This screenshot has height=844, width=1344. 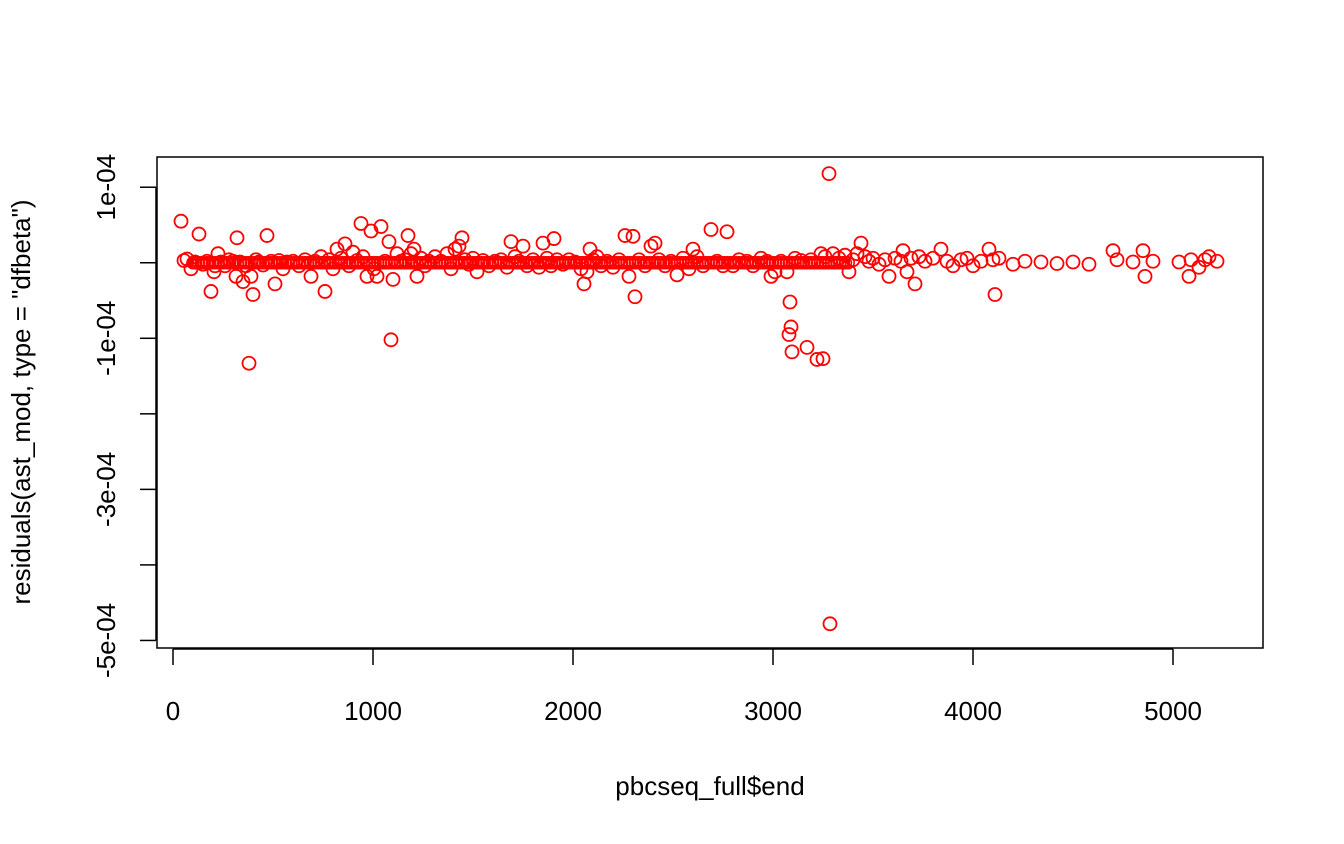 What do you see at coordinates (106, 640) in the screenshot?
I see `y-tick-label: -5e-04` at bounding box center [106, 640].